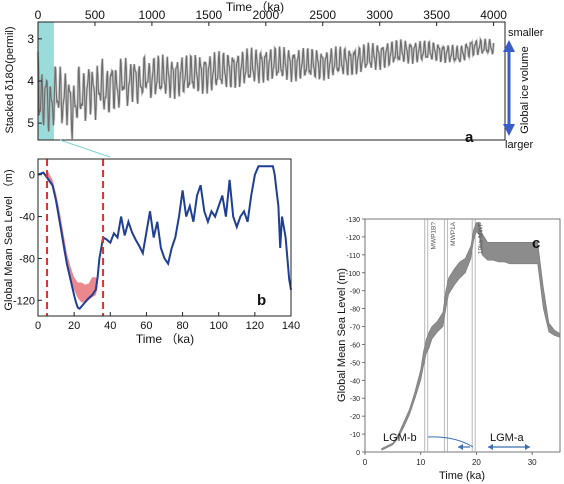 This screenshot has width=564, height=484. I want to click on panel-a-xtick-label: 3500, so click(436, 15).